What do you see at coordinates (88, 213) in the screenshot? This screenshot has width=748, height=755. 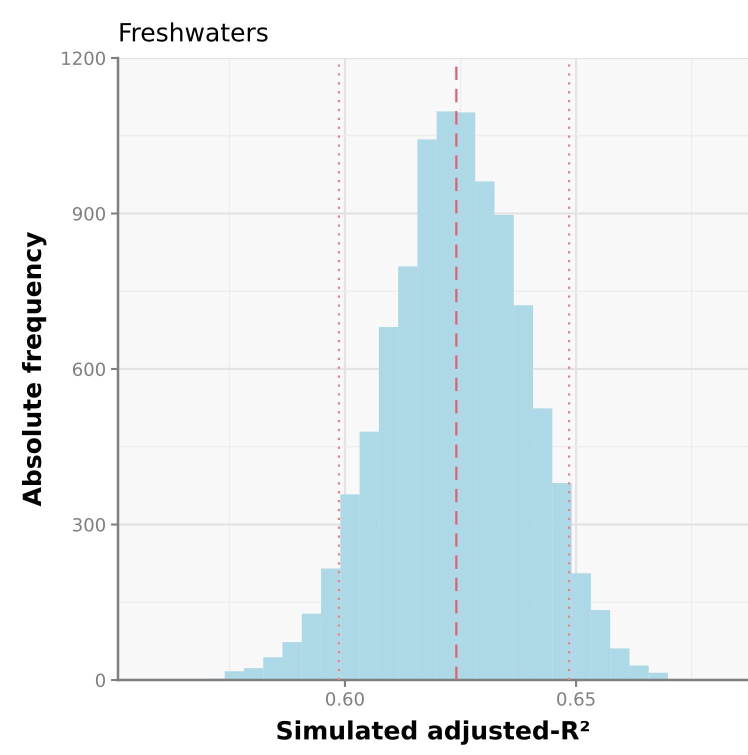 I see `y-tick-label: 900` at bounding box center [88, 213].